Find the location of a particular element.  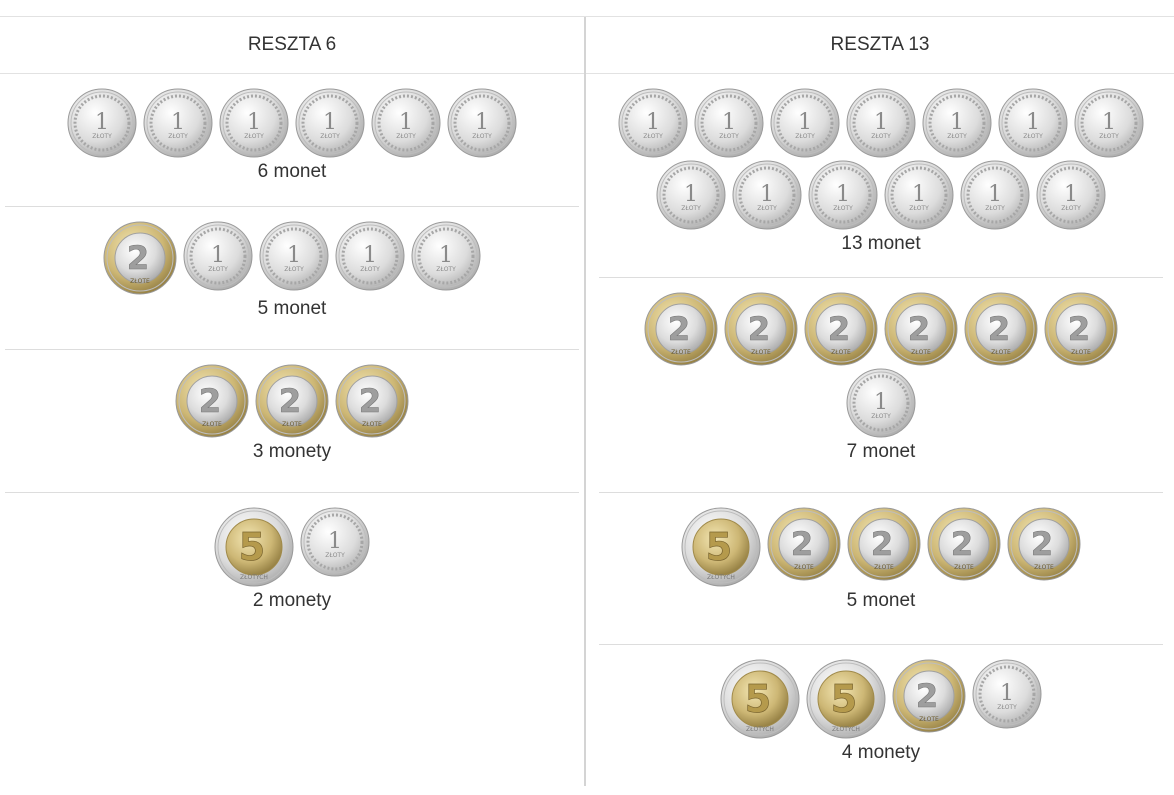

coin-count-label: 4 monety is located at coordinates (881, 752).